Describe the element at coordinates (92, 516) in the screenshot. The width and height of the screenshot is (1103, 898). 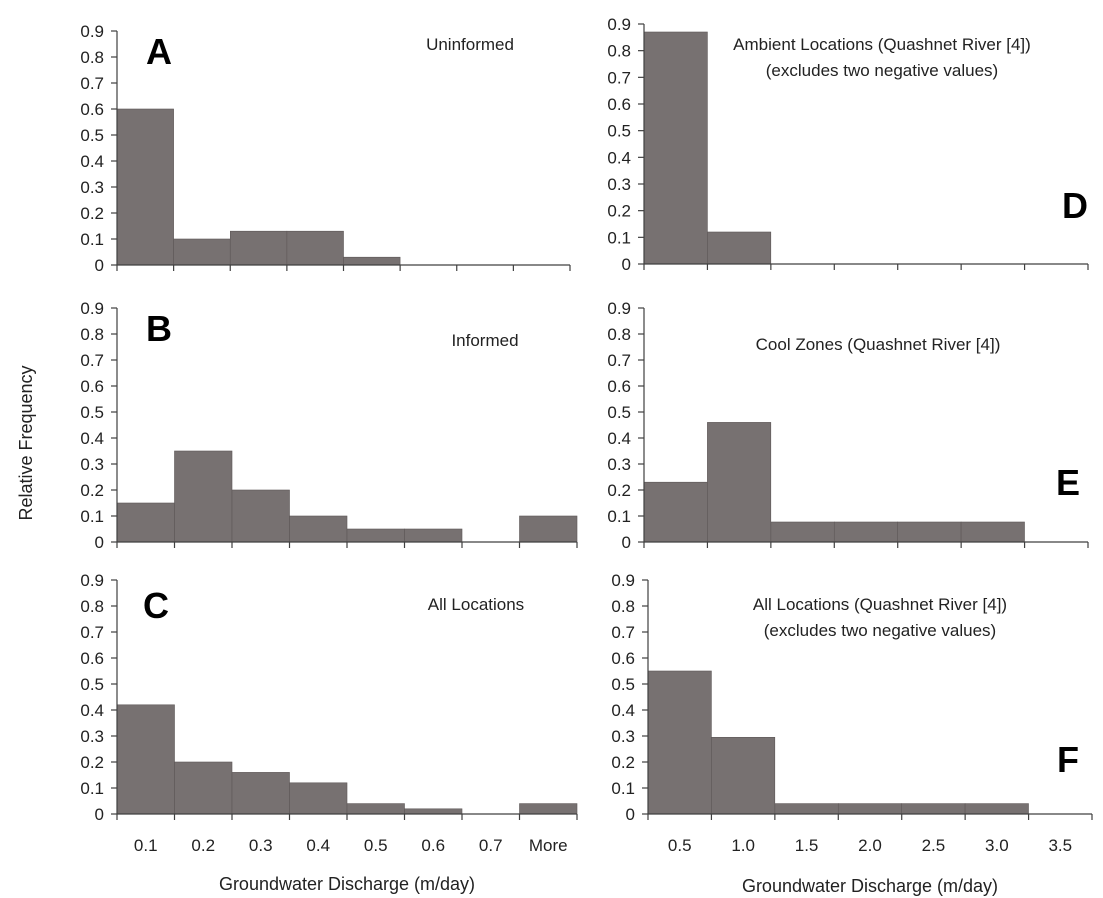
I see `y-tick-label-b-1: 0.1` at that location.